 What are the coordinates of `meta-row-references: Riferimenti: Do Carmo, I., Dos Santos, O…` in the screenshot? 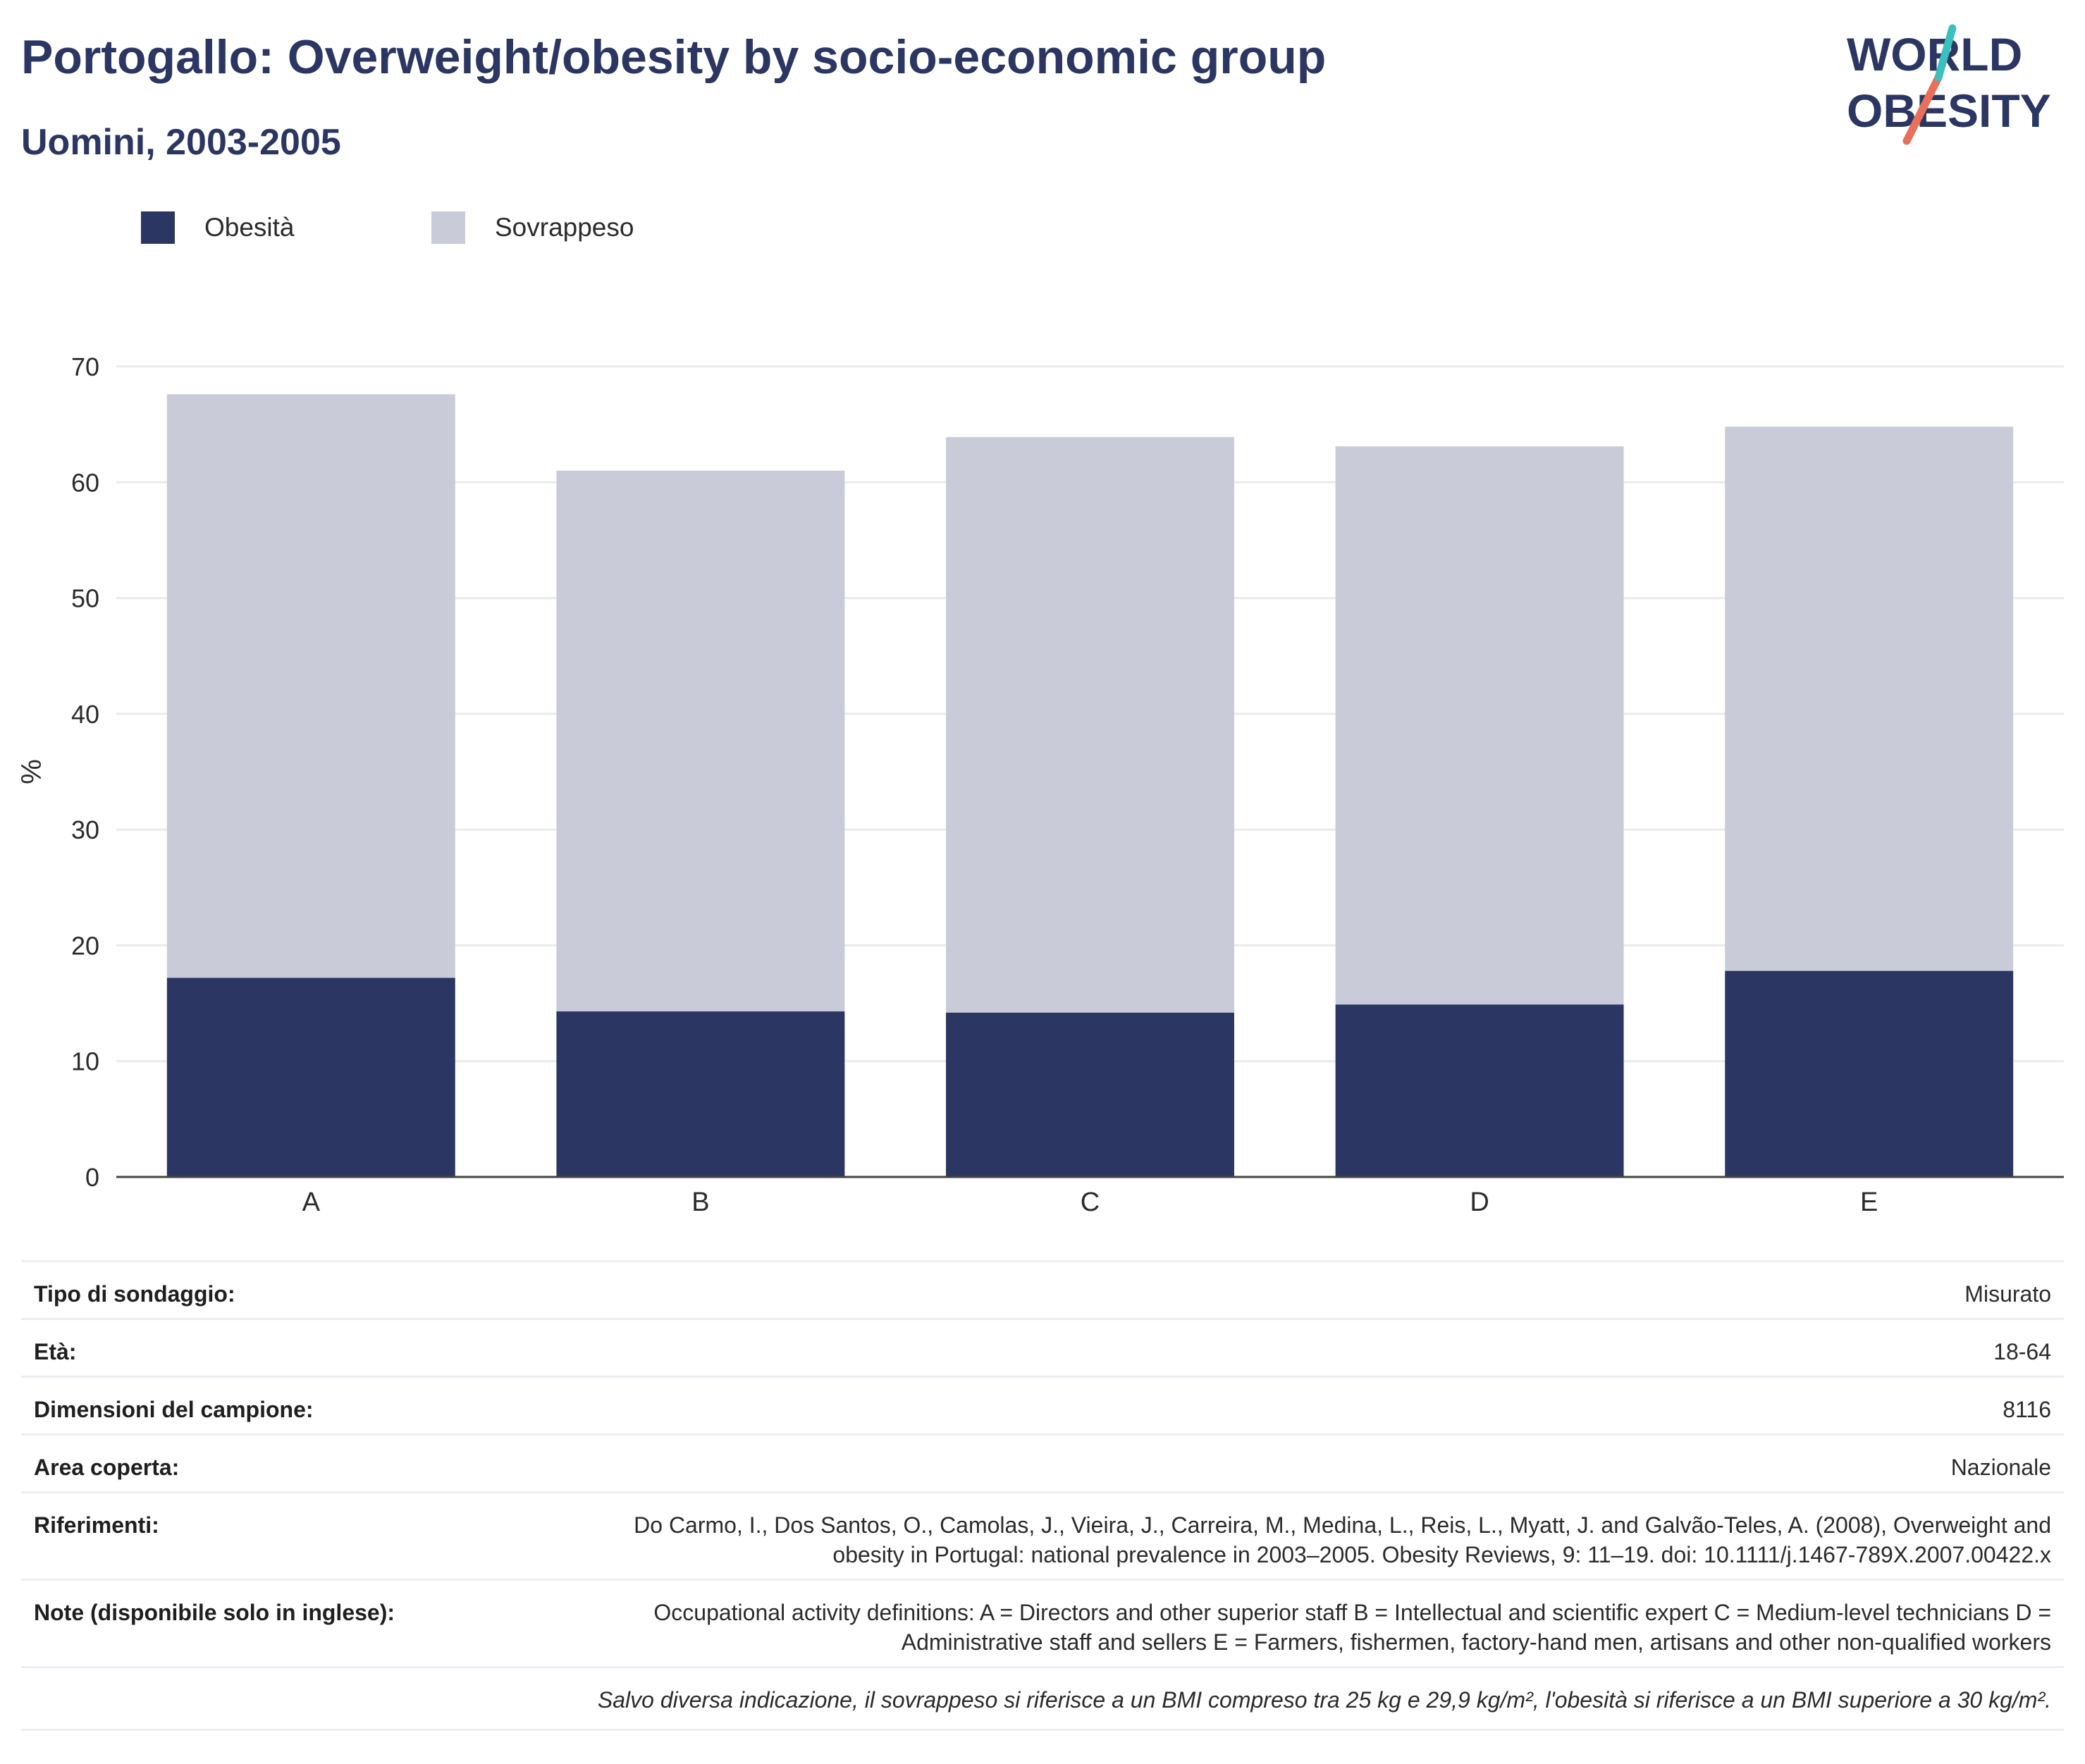 It's located at (1042, 1537).